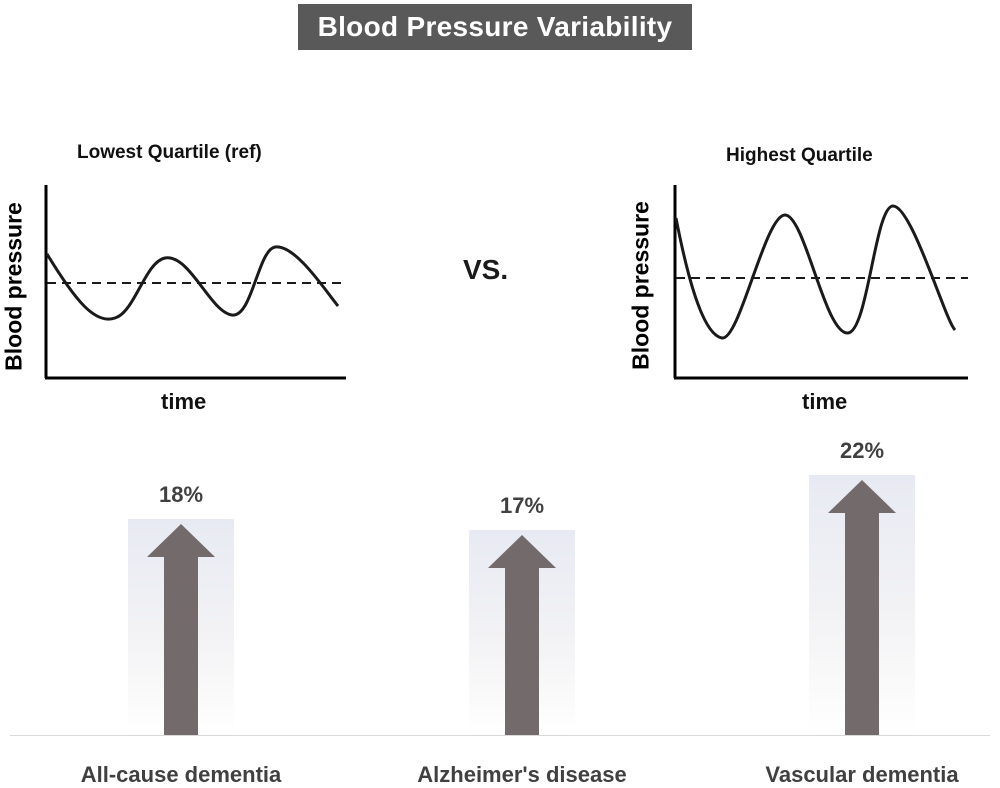 The height and width of the screenshot is (788, 1000). Describe the element at coordinates (181, 774) in the screenshot. I see `category-label-all-cause: All-cause dementia` at that location.